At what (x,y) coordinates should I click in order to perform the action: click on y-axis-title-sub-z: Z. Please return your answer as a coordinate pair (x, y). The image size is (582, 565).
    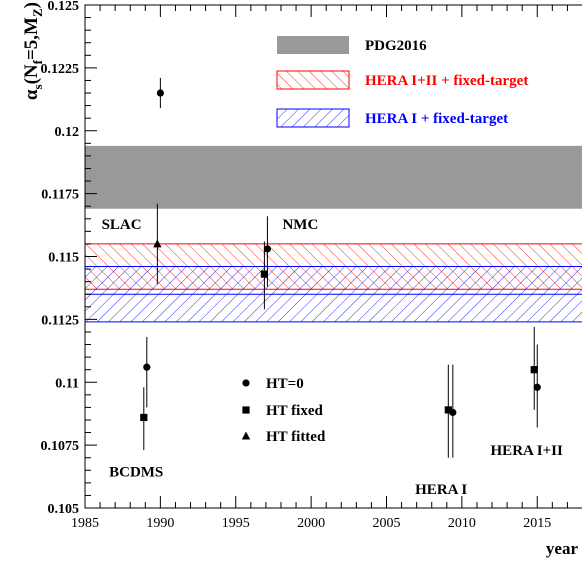
    Looking at the image, I should click on (37, 12).